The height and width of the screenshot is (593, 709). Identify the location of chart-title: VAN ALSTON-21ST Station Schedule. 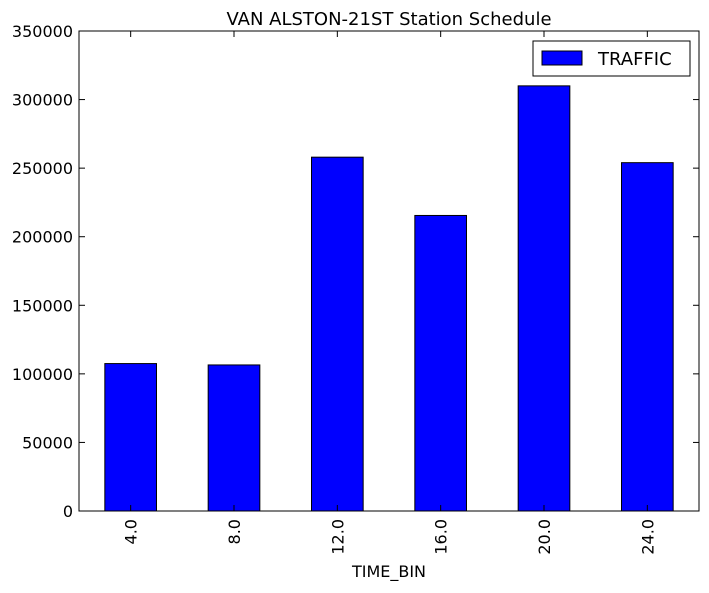
(388, 19).